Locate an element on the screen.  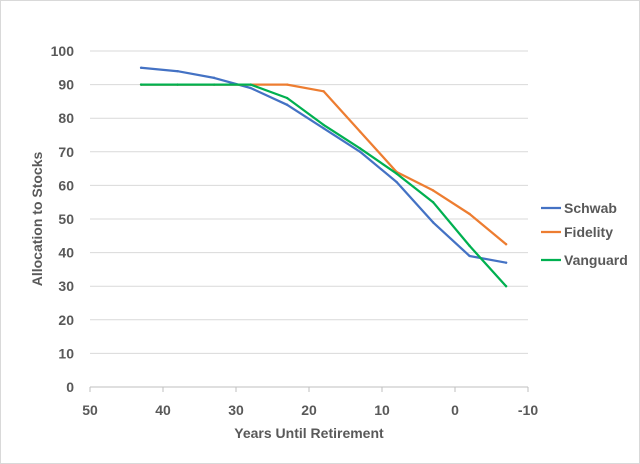
y-tick-labels: 0 10 20 30 40 50 60 70 80 90 100 is located at coordinates (63, 219).